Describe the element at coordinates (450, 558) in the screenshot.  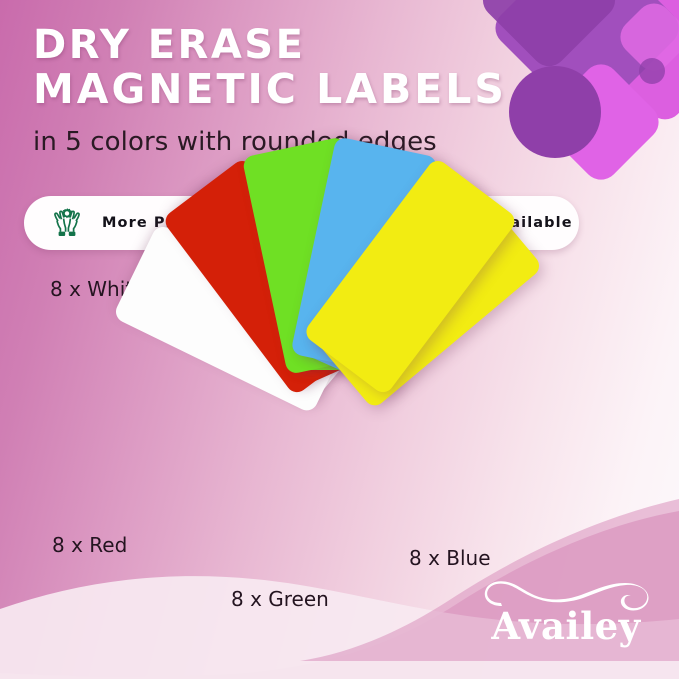
I see `caption-blue: 8 x Blue` at that location.